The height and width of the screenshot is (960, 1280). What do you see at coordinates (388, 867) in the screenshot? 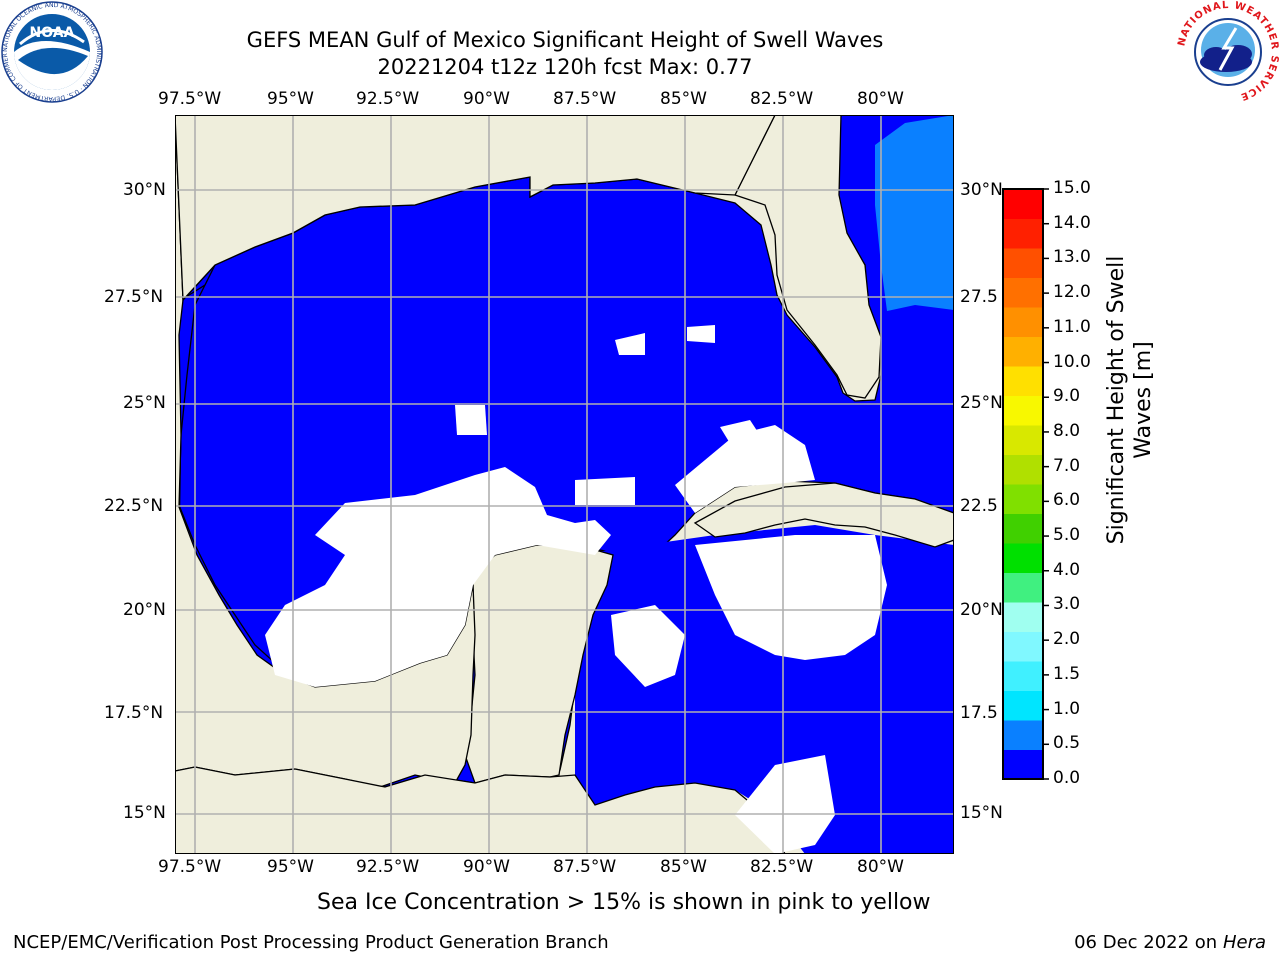
I see `lon-label-bottom-3: 92.5°W` at bounding box center [388, 867].